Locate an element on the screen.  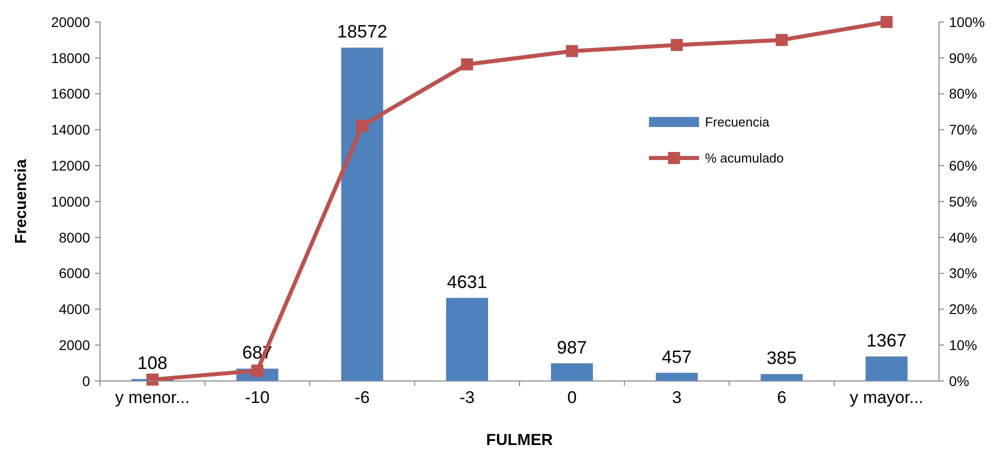
y-tick-label: 20000 is located at coordinates (70, 22).